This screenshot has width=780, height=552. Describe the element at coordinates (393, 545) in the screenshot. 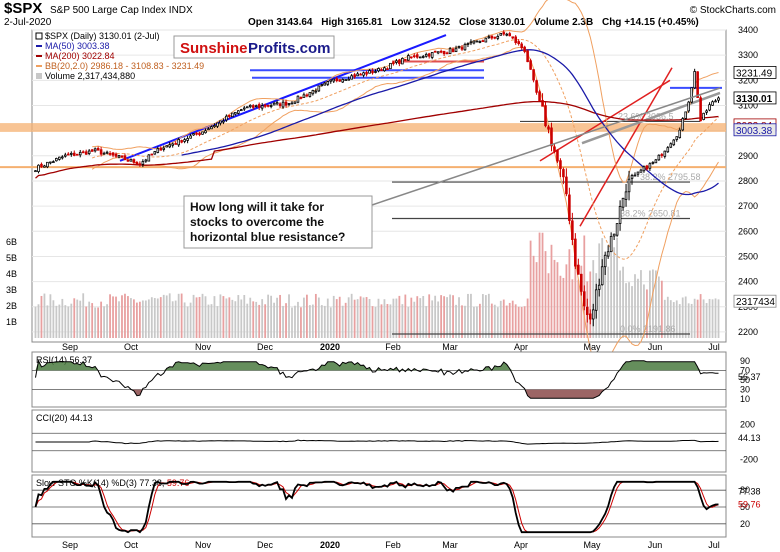

I see `month-label: Feb` at that location.